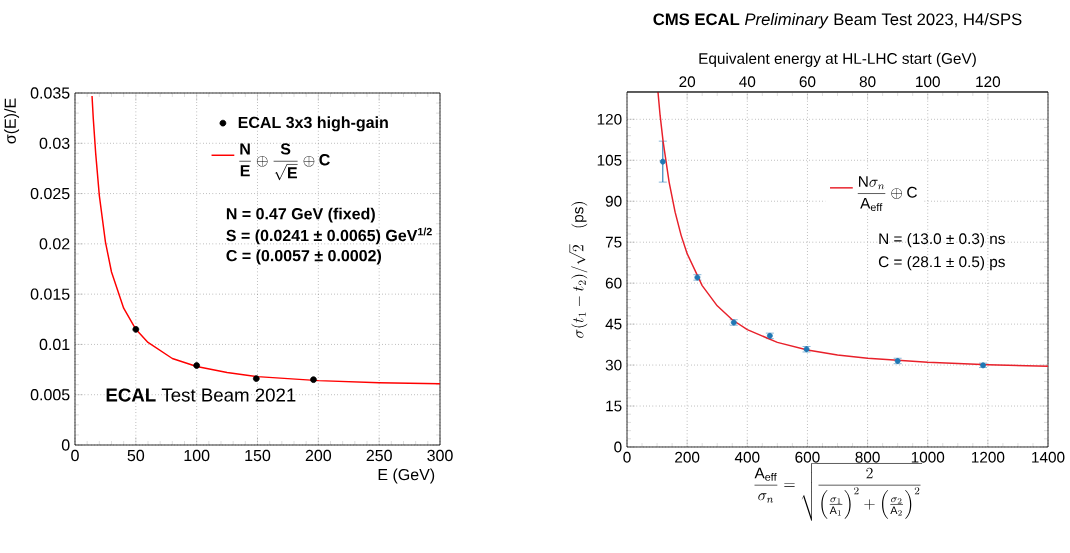 The width and height of the screenshot is (1070, 553). Describe the element at coordinates (50, 193) in the screenshot. I see `y-tick-label: 0.025` at that location.